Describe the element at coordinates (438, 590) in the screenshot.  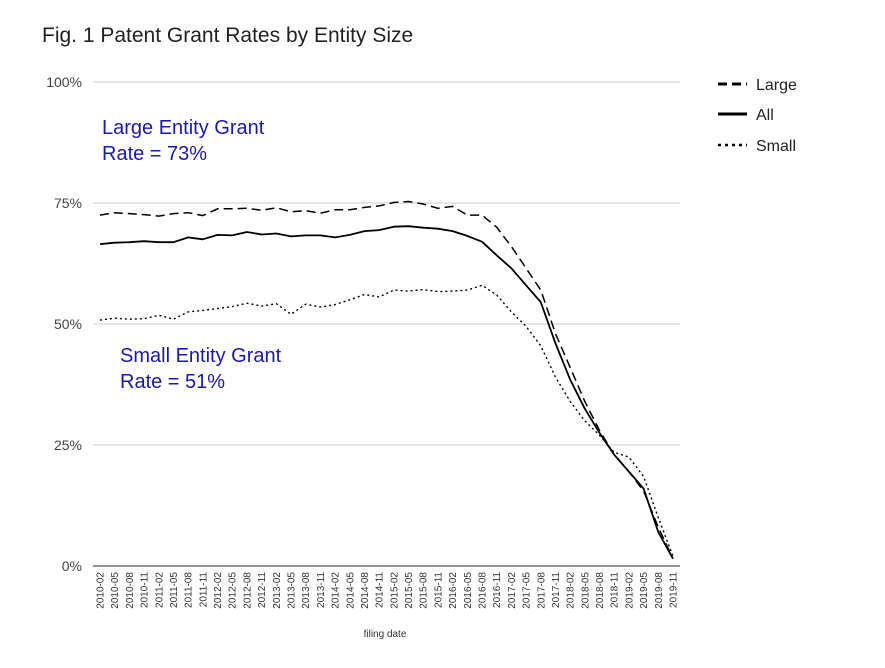
I see `x-tick-label: 2015-11` at that location.